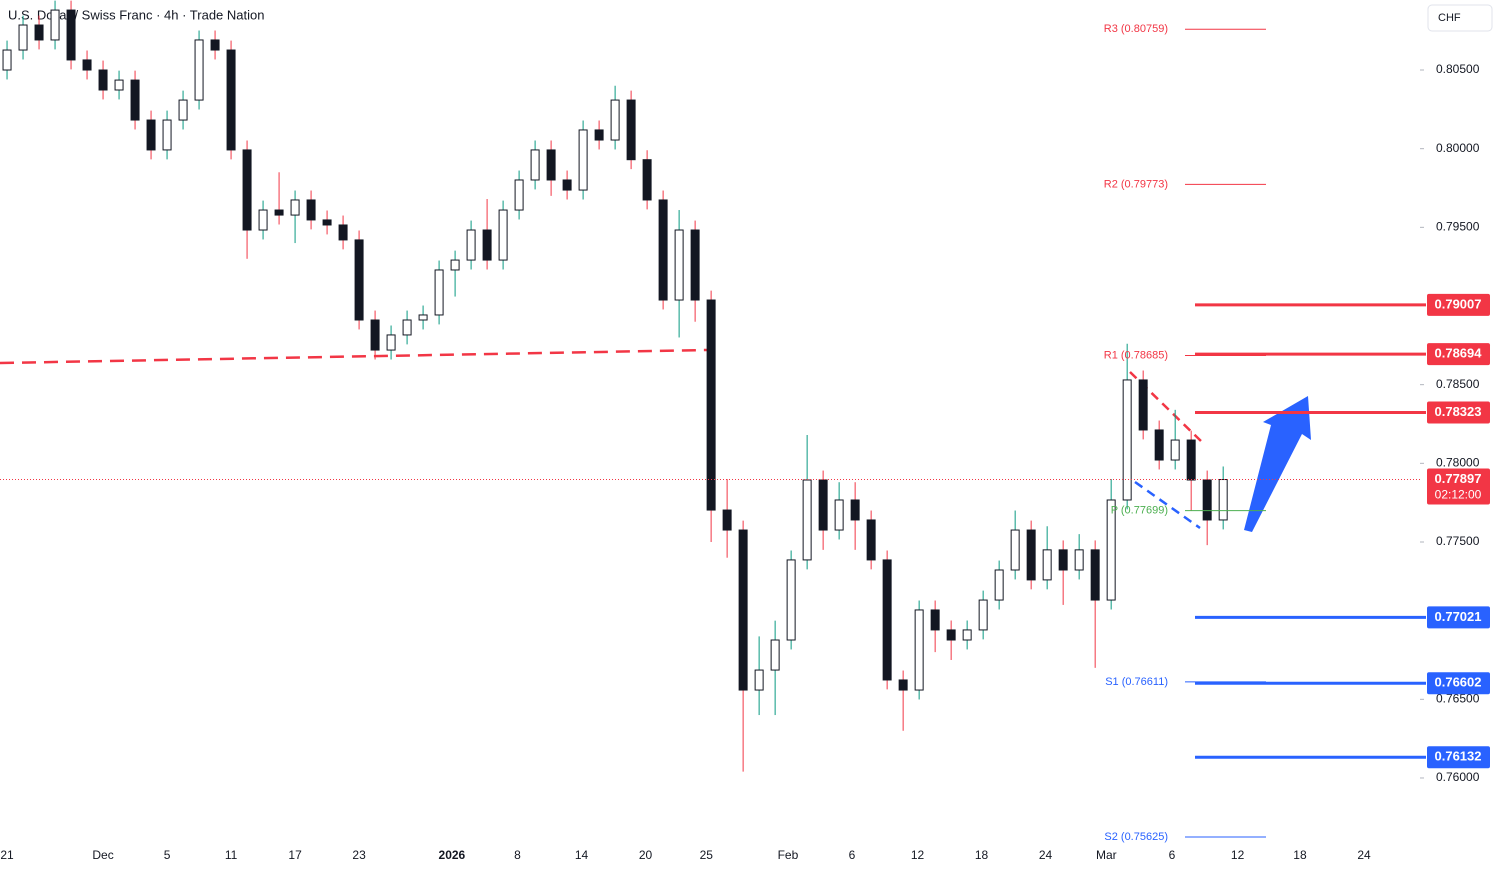 The width and height of the screenshot is (1499, 872). Describe the element at coordinates (1458, 541) in the screenshot. I see `y-tick-label: 0.77500` at that location.